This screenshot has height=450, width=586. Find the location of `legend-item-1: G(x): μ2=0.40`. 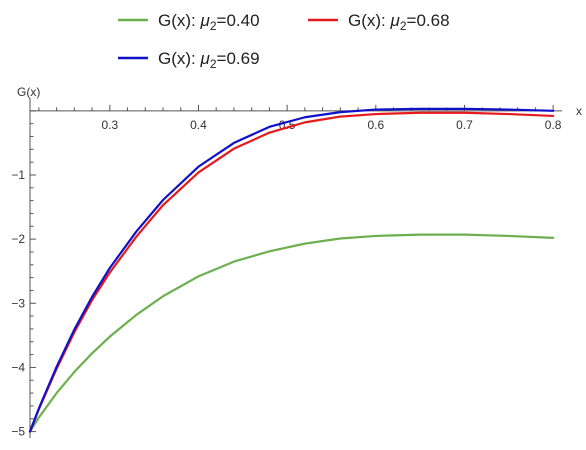

legend-item-1: G(x): μ2=0.40 is located at coordinates (189, 22).